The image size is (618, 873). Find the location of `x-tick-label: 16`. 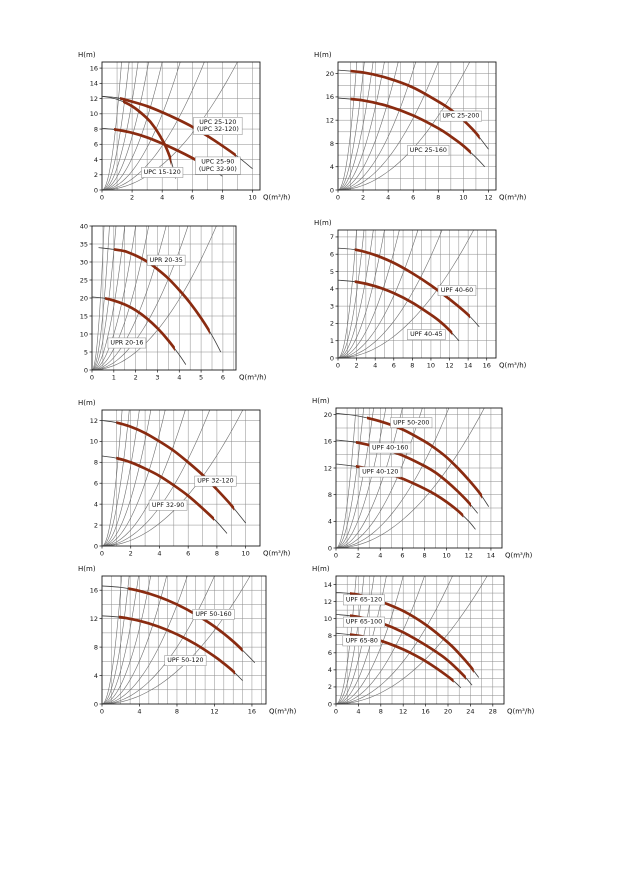

x-tick-label: 16 is located at coordinates (487, 366).